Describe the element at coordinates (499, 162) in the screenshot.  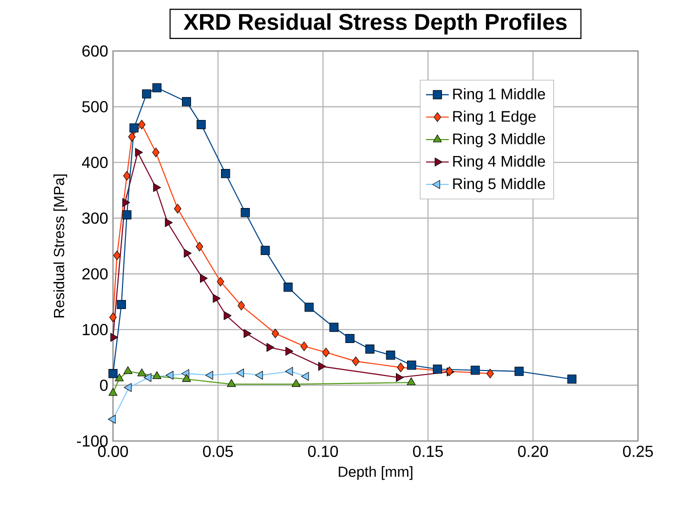
I see `legend-label: Ring 4 Middle` at that location.